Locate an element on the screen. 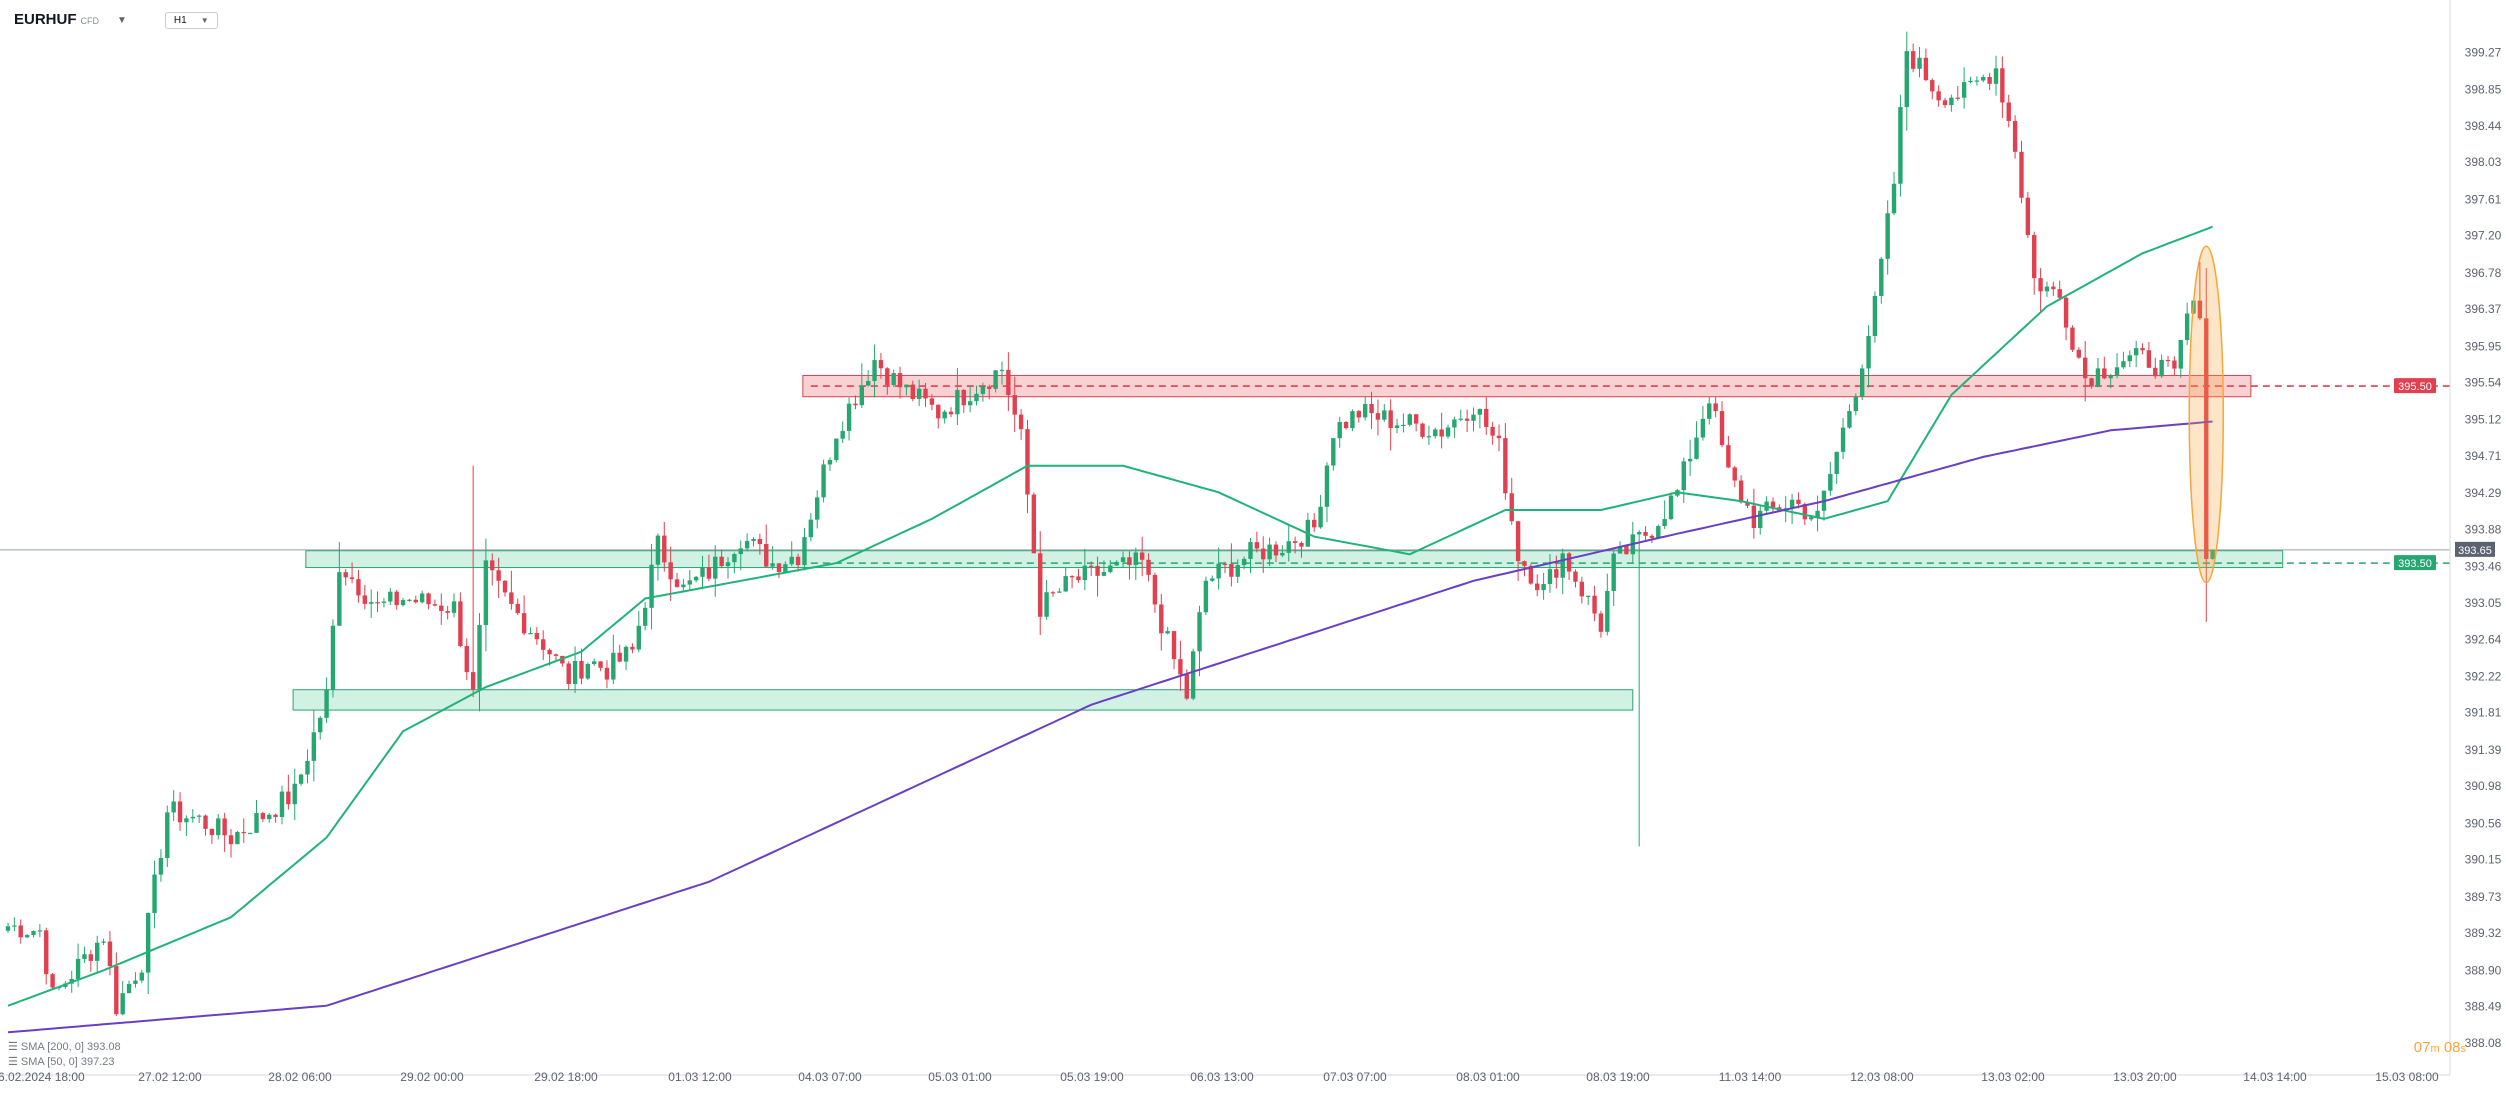  y-tick-label: 390.15 is located at coordinates (2483, 860).